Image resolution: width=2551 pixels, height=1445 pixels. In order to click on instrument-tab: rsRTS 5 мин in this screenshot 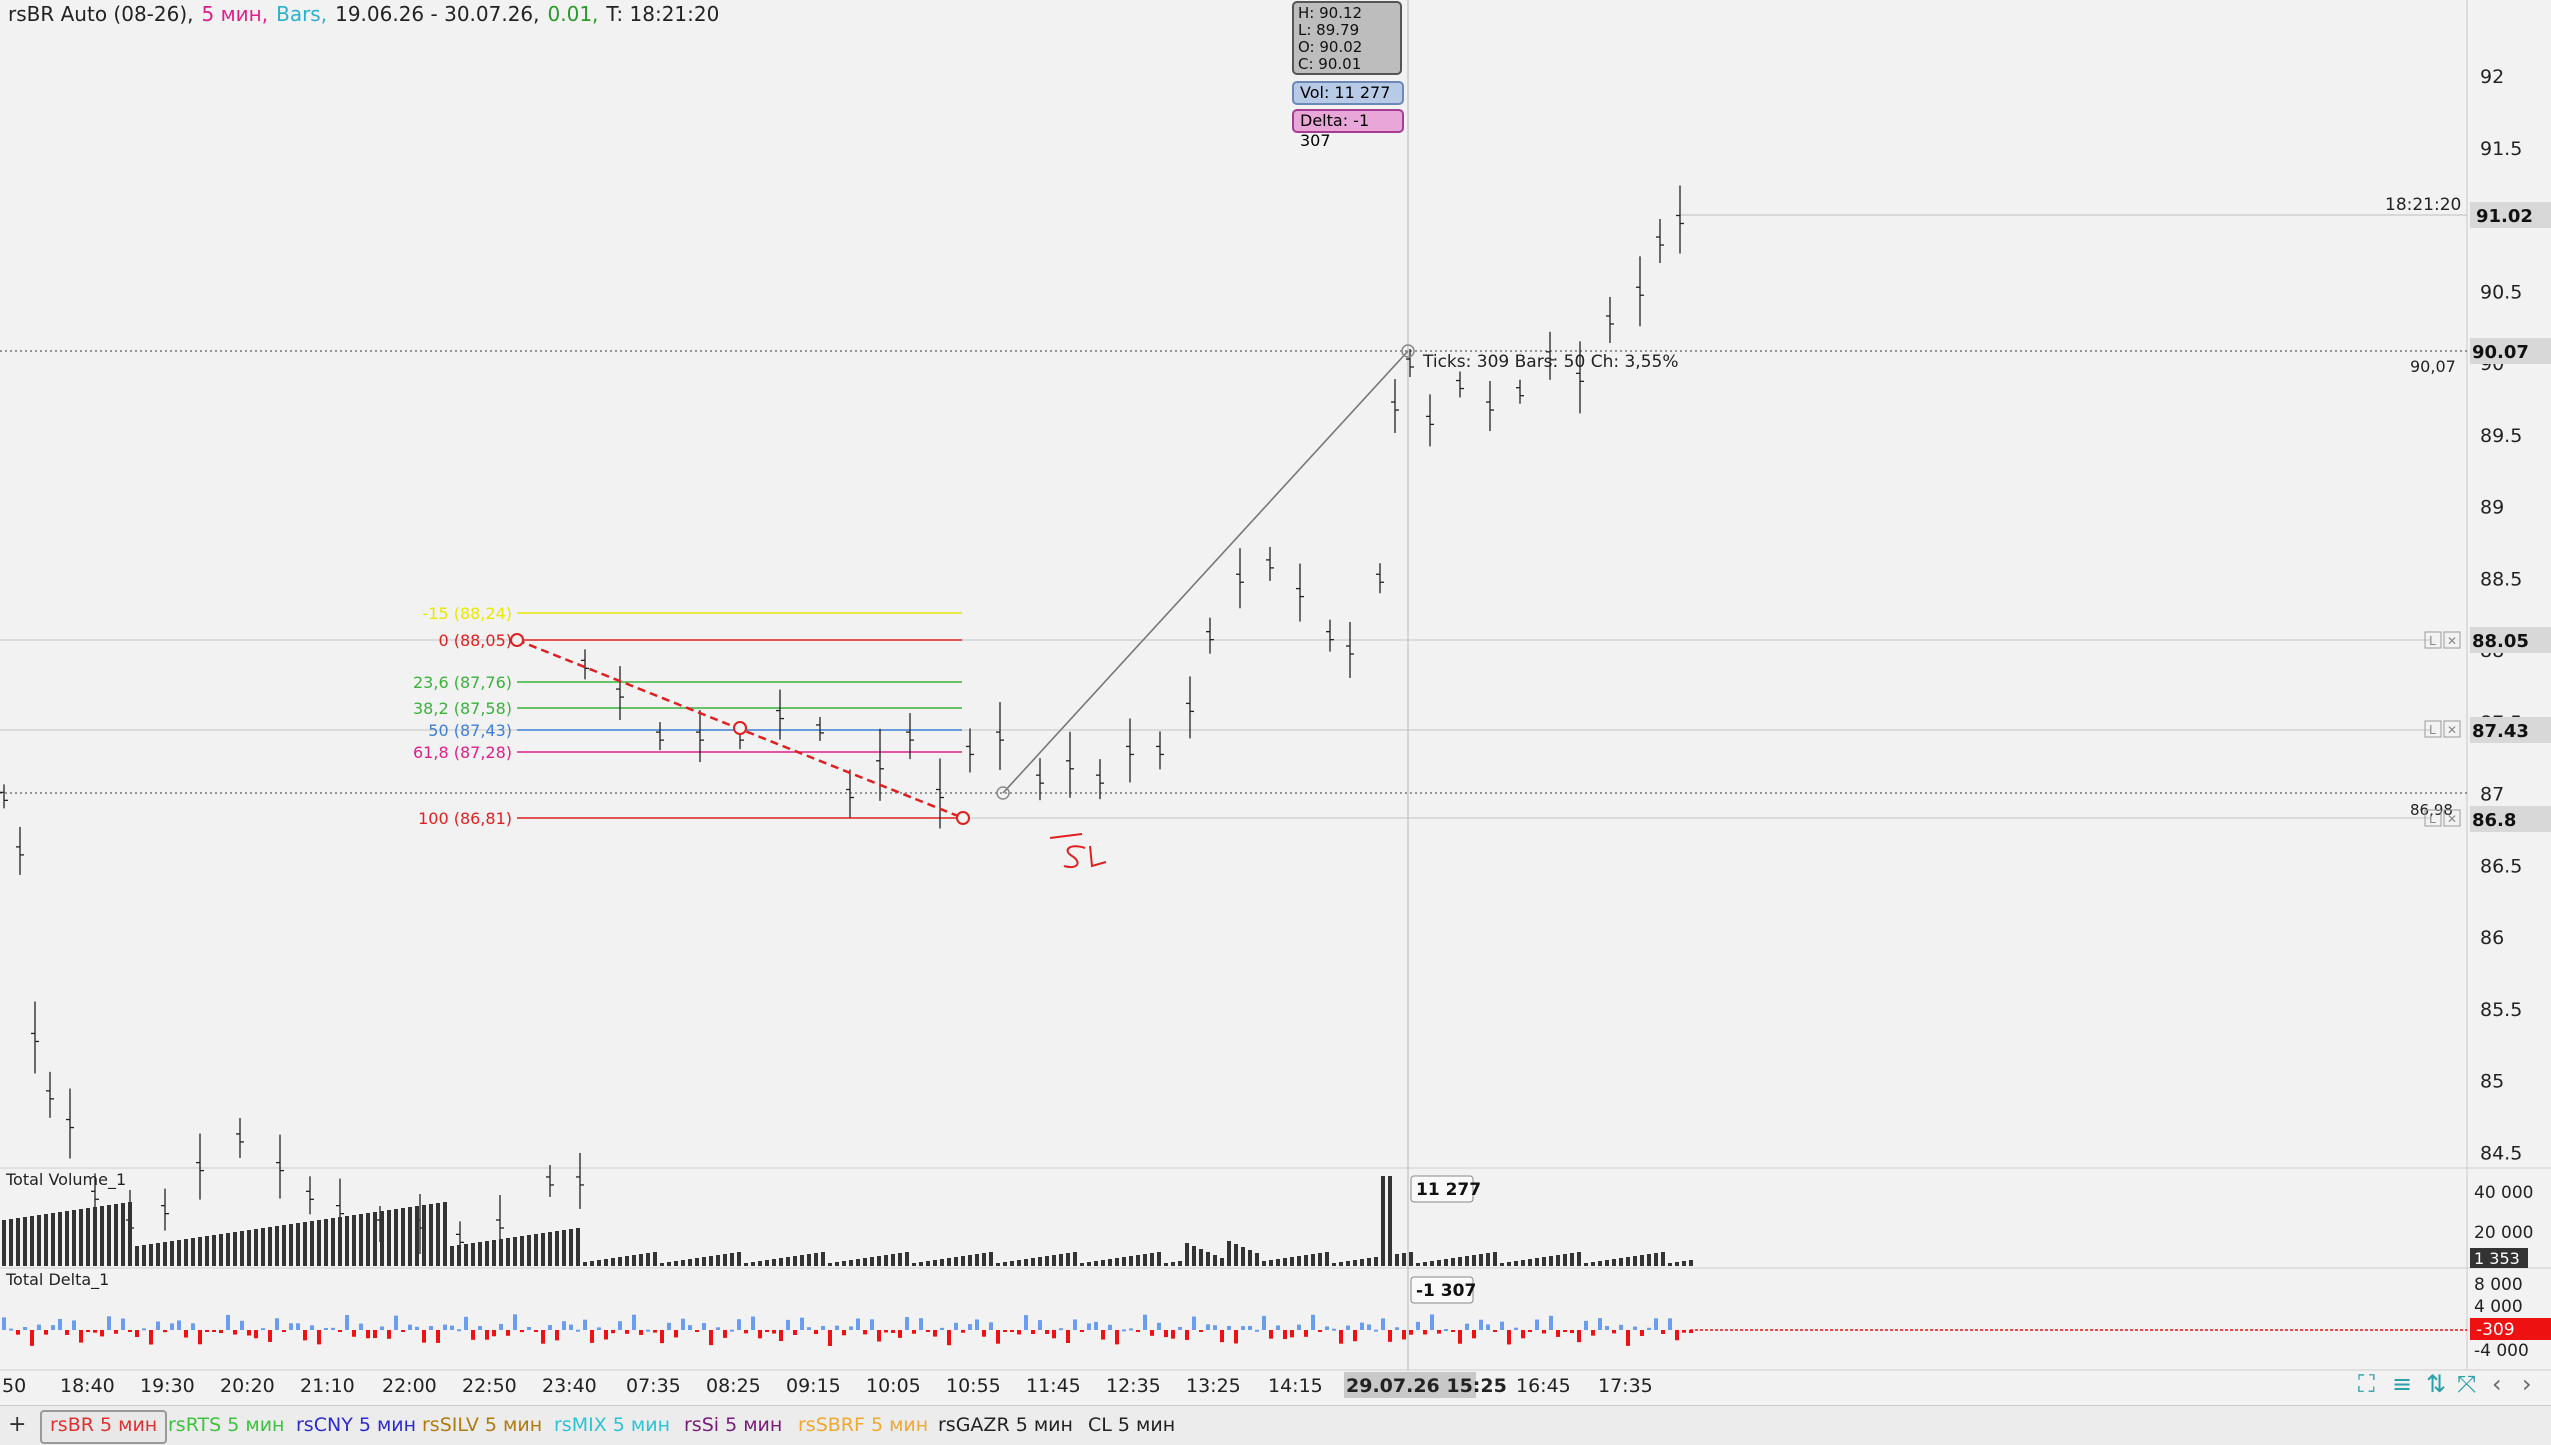, I will do `click(226, 1425)`.